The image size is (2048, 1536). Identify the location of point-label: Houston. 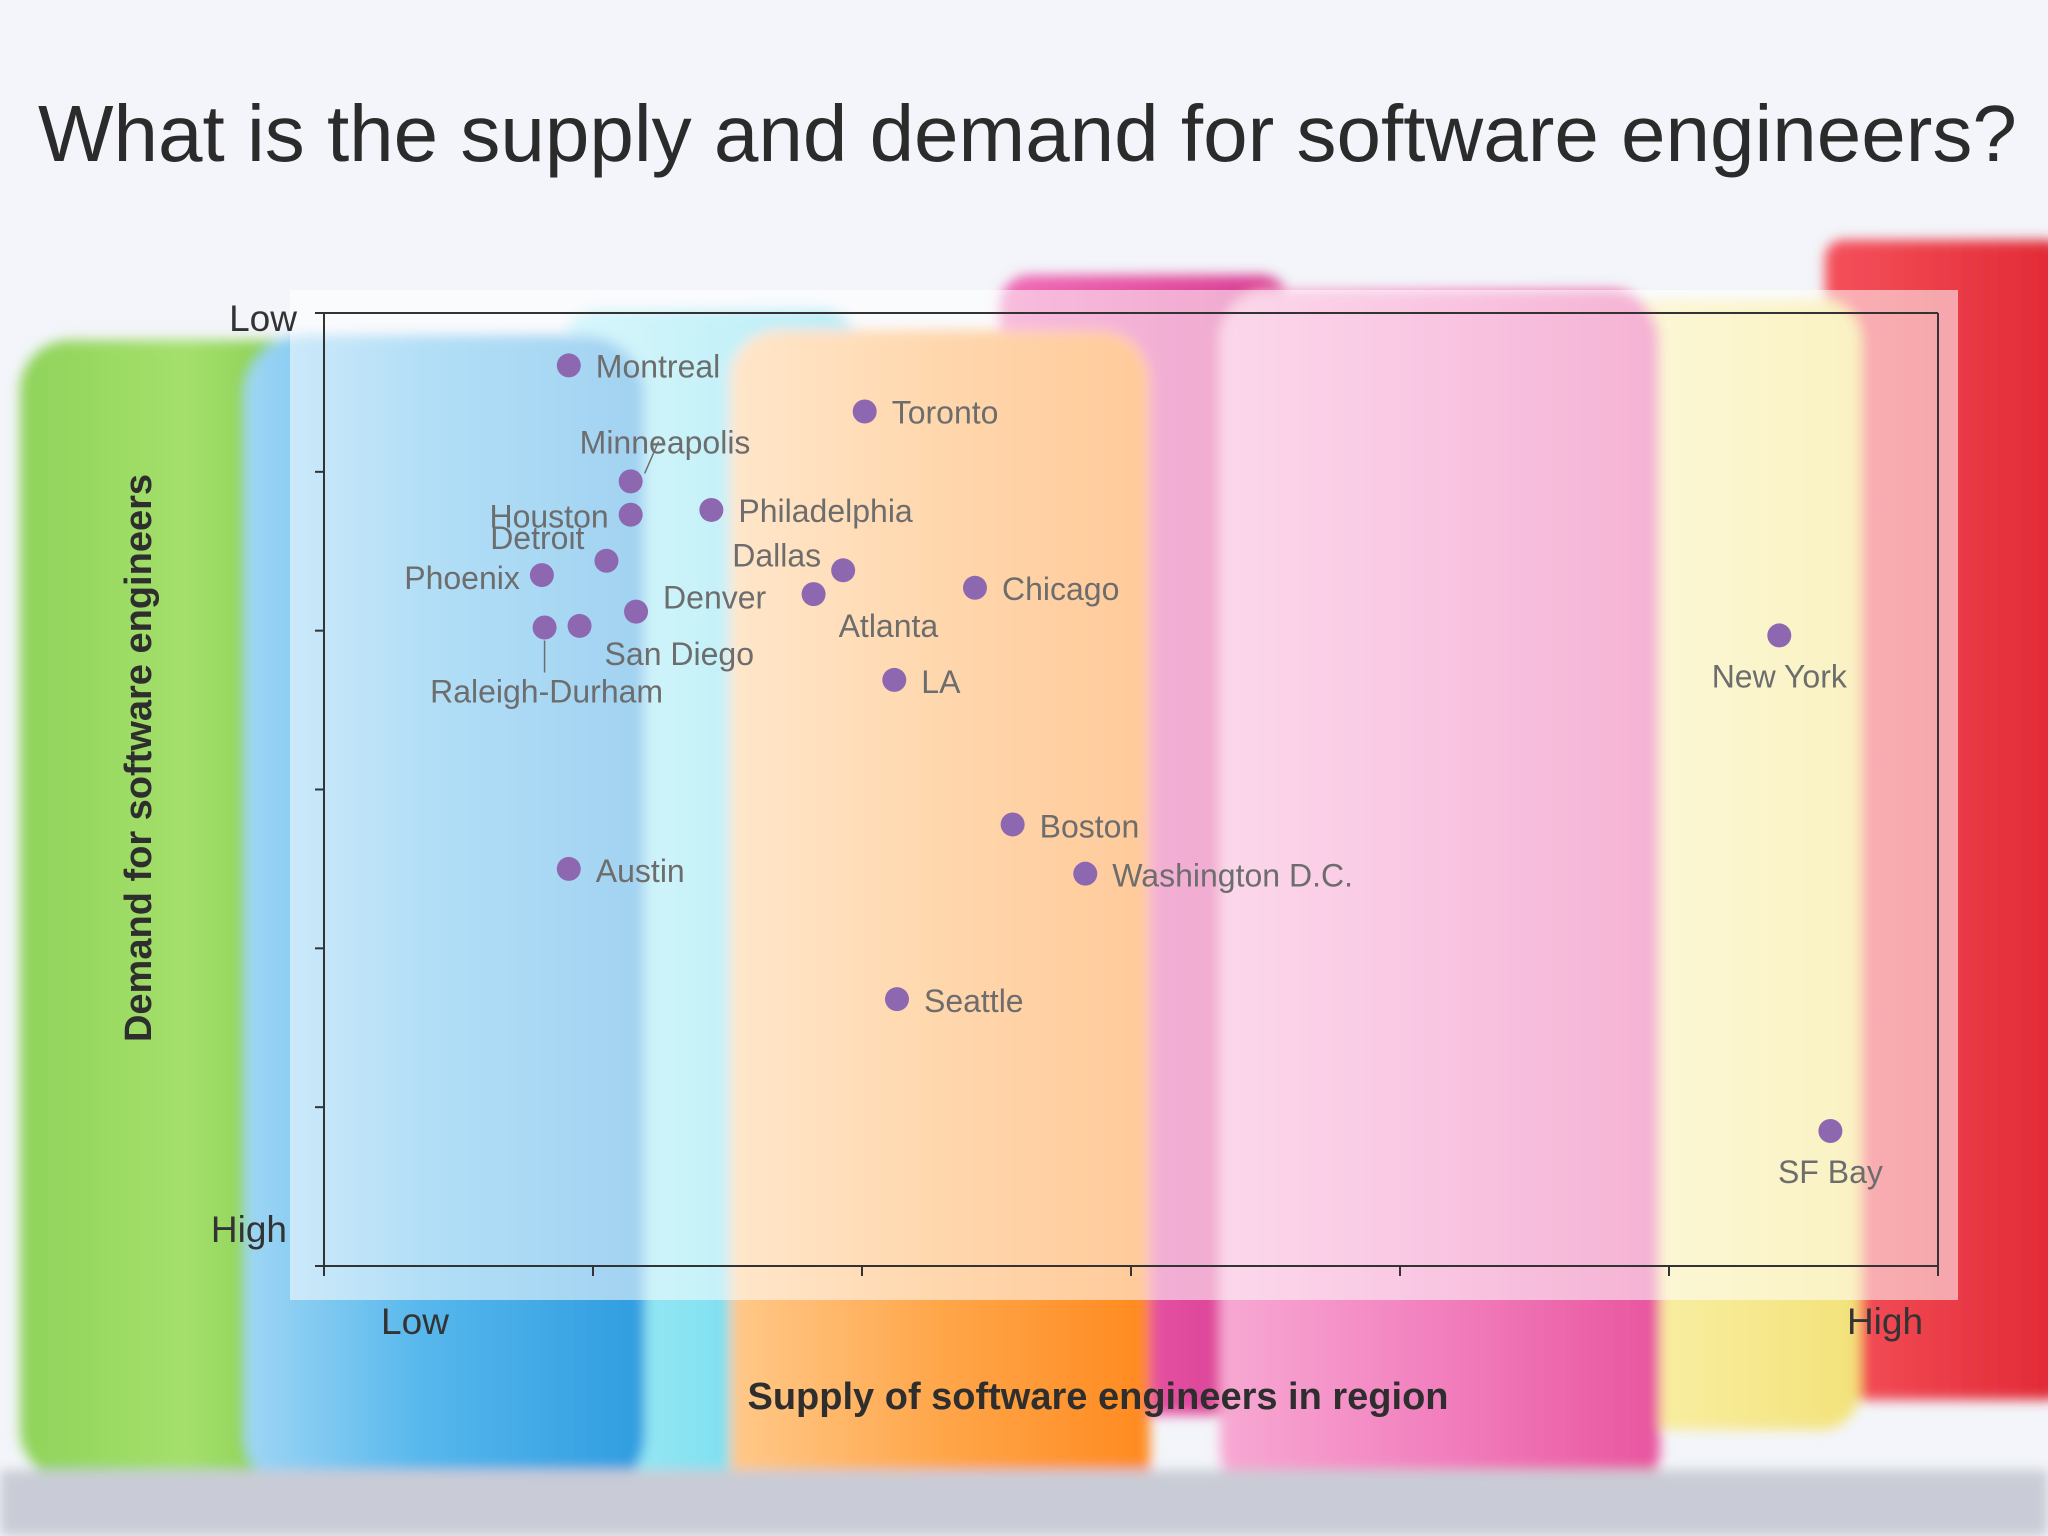
(548, 517).